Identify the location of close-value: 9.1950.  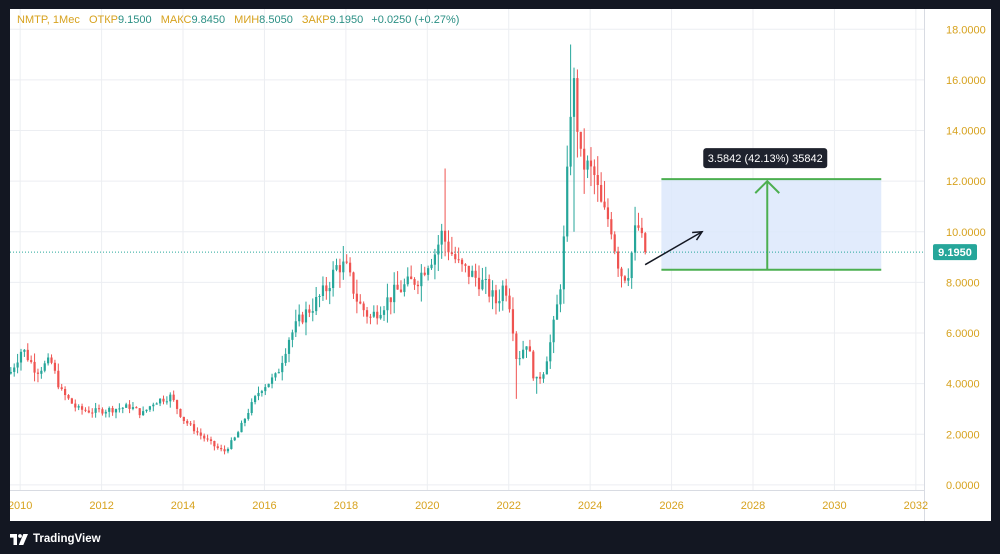
(346, 20).